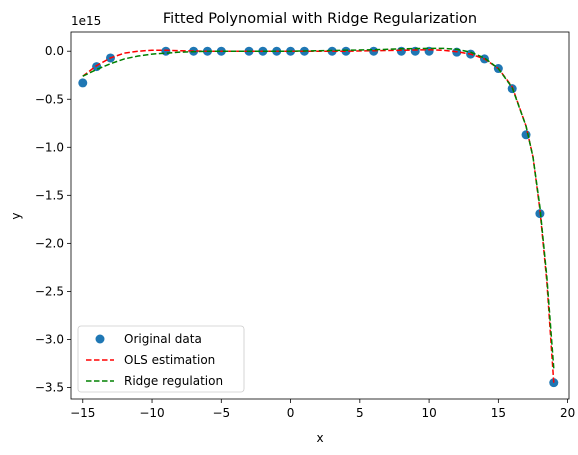 The width and height of the screenshot is (578, 455). I want to click on x-axis-ticks: −15 −10 −5 0 5 10 15 20, so click(322, 409).